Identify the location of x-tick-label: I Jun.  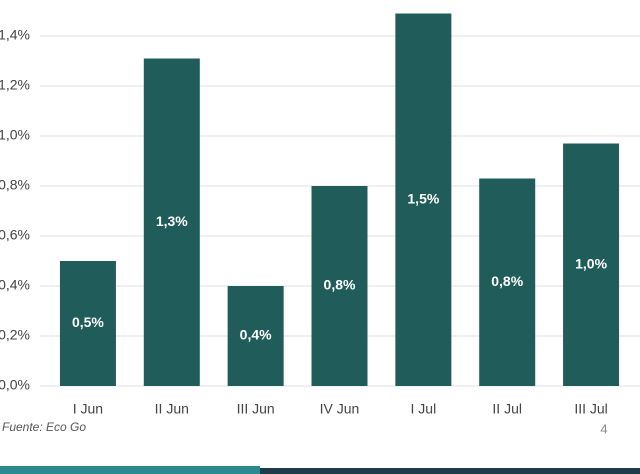
(88, 409).